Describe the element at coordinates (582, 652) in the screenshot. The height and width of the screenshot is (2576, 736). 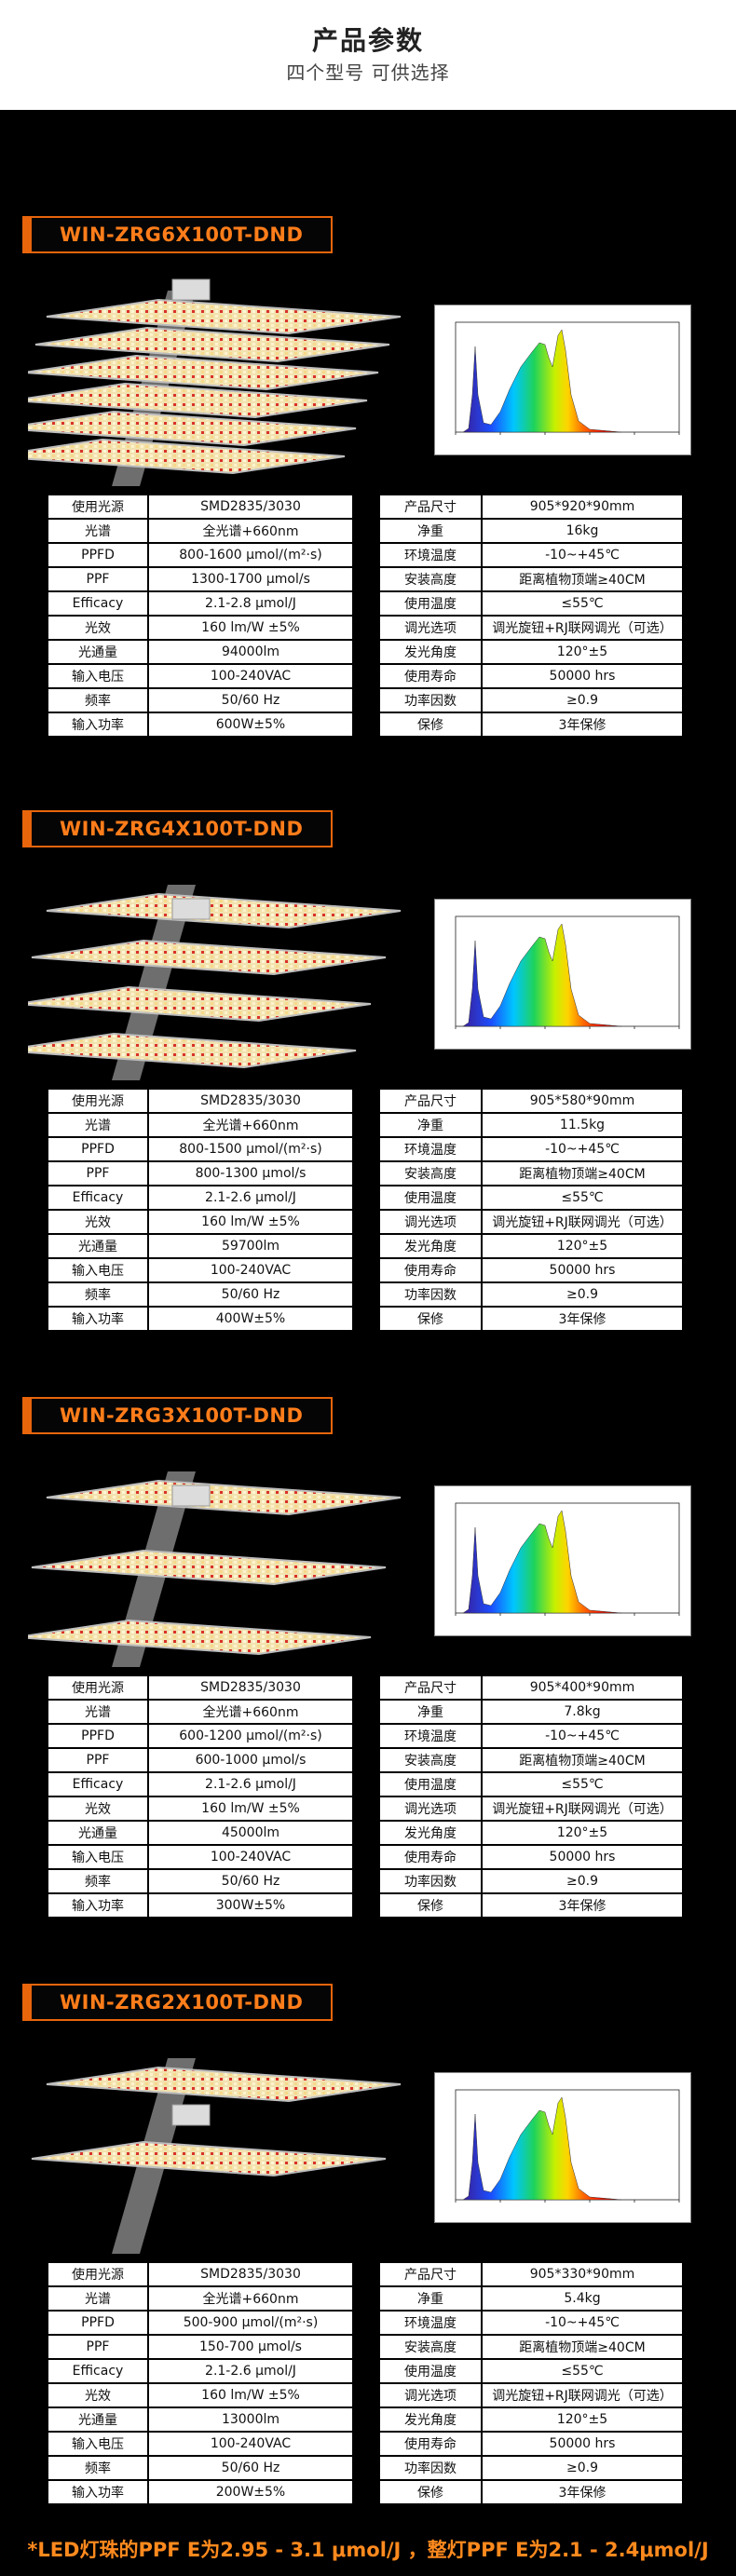
I see `spec-value: 120°±5` at that location.